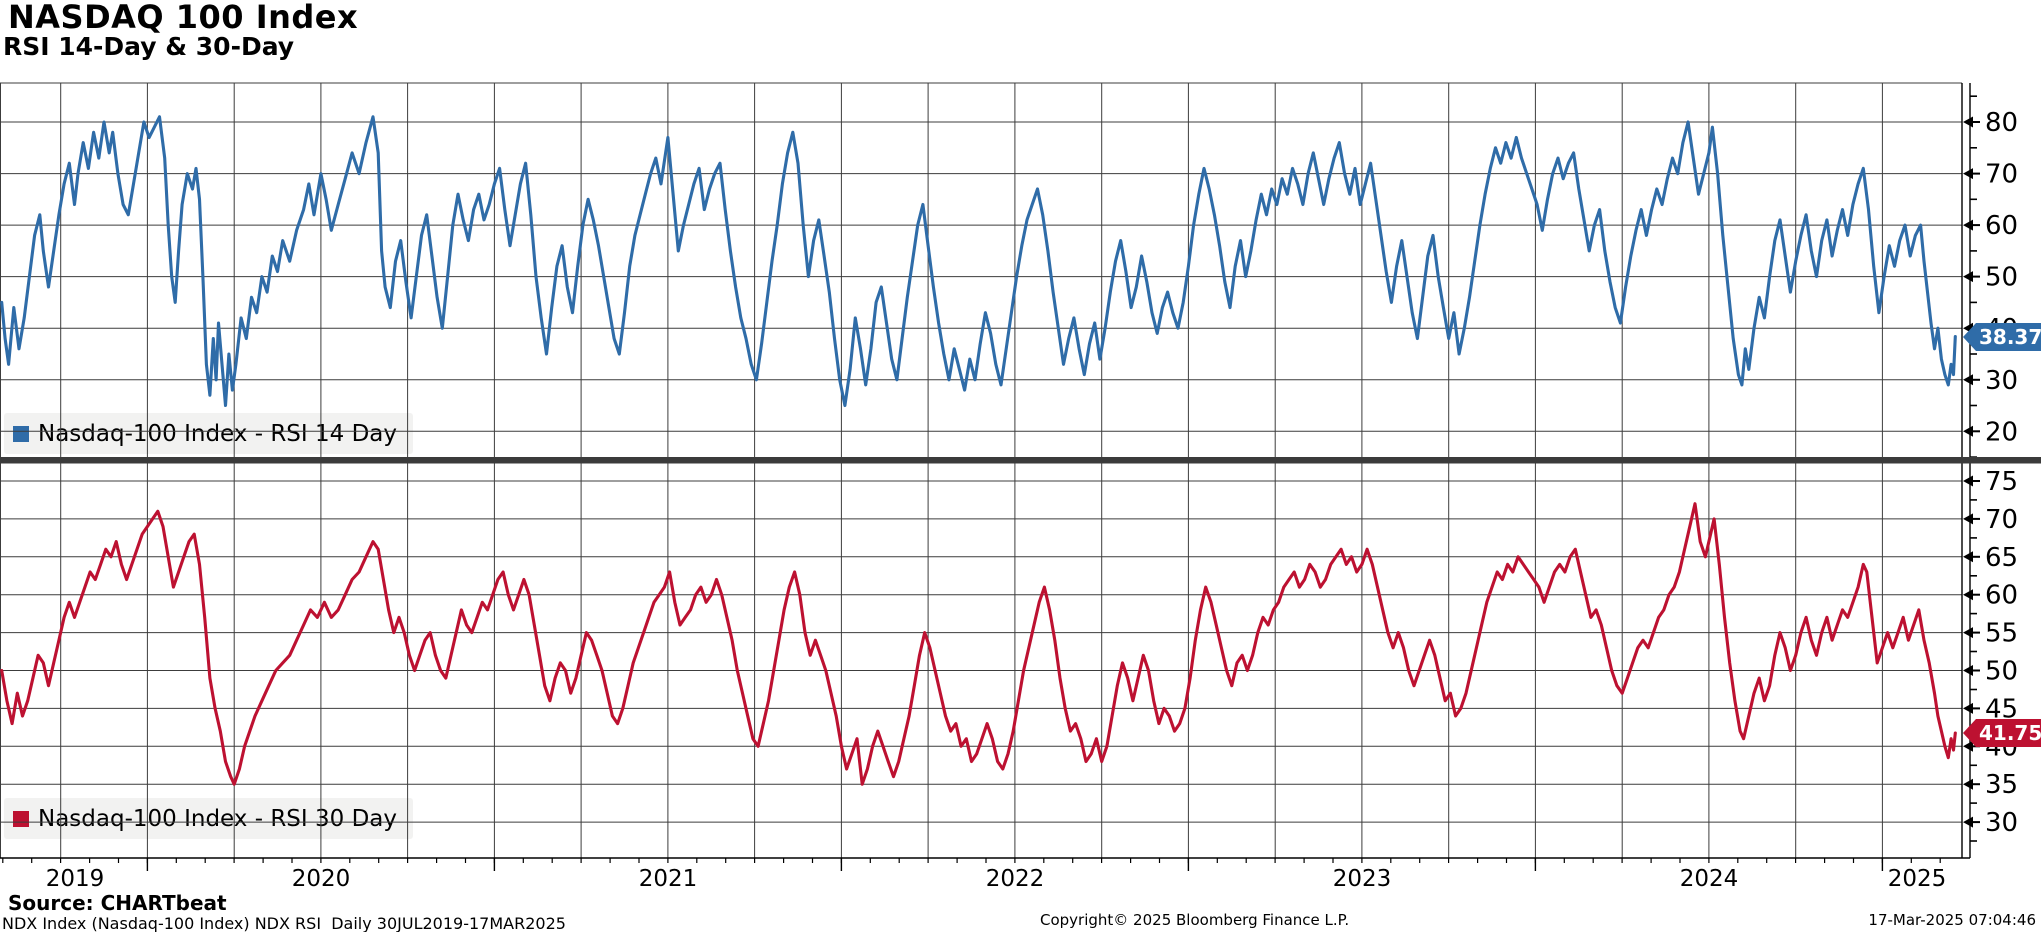 The width and height of the screenshot is (2041, 932). What do you see at coordinates (117, 903) in the screenshot?
I see `source-label: Source: CHARTbeat` at bounding box center [117, 903].